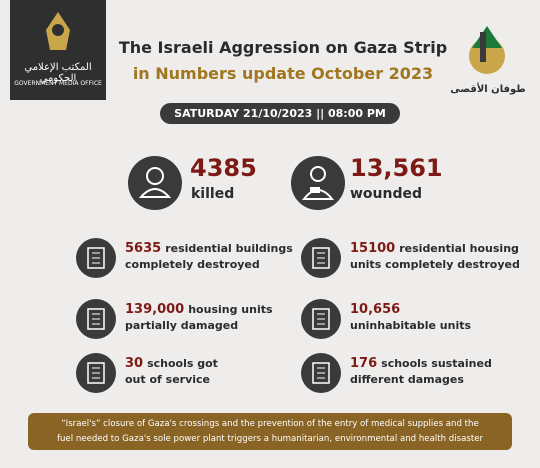 The image size is (540, 468). What do you see at coordinates (488, 89) in the screenshot?
I see `right-logo-text: طوفان الأقصى` at bounding box center [488, 89].